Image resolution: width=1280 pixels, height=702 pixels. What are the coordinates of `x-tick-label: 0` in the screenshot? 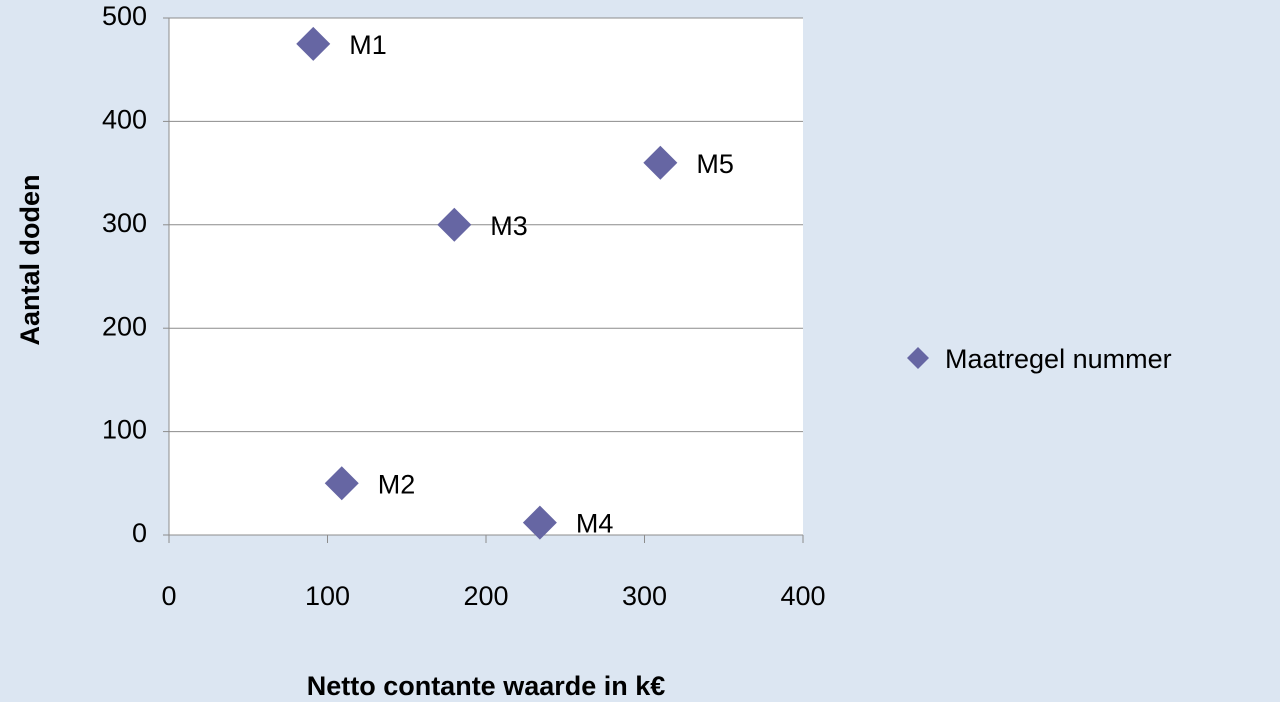 It's located at (168, 596).